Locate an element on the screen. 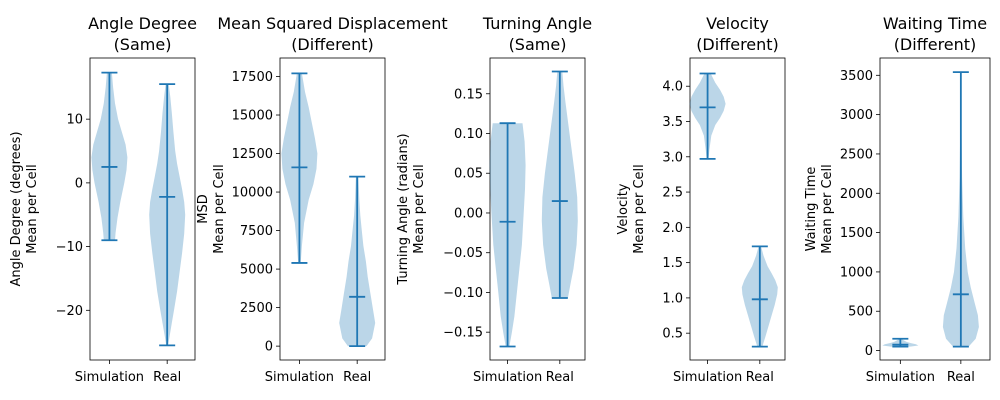  y-tick-label: 0.5 is located at coordinates (672, 334).